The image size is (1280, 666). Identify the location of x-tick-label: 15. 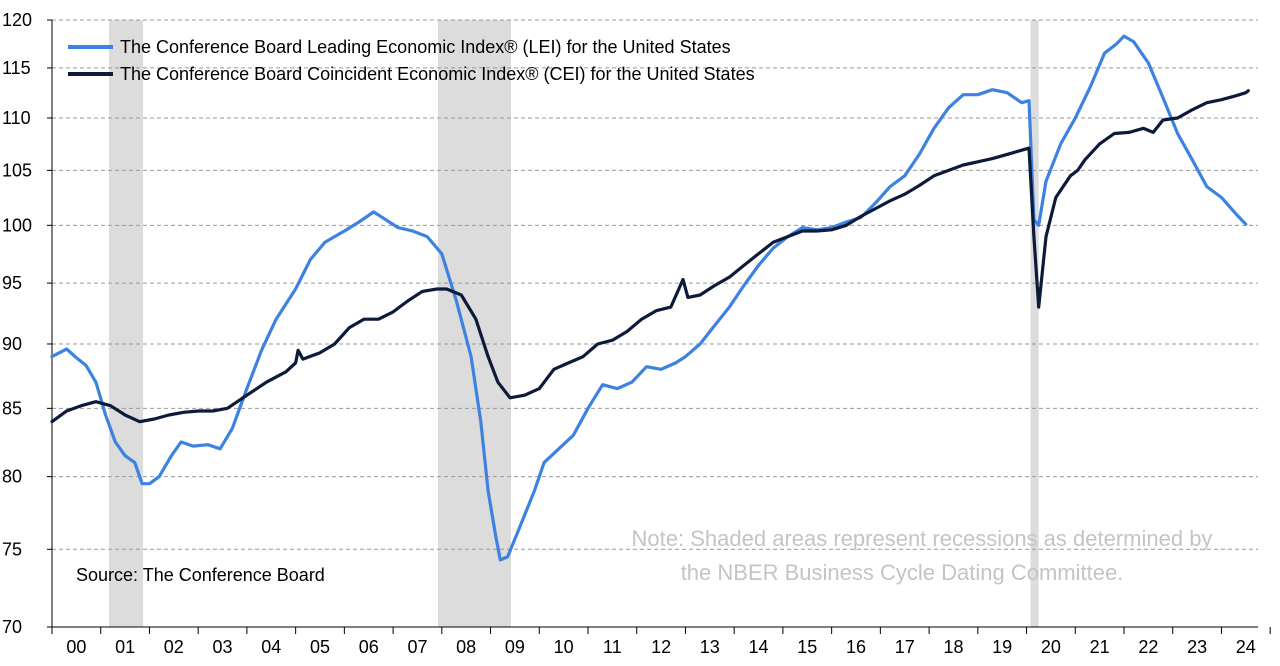
(807, 647).